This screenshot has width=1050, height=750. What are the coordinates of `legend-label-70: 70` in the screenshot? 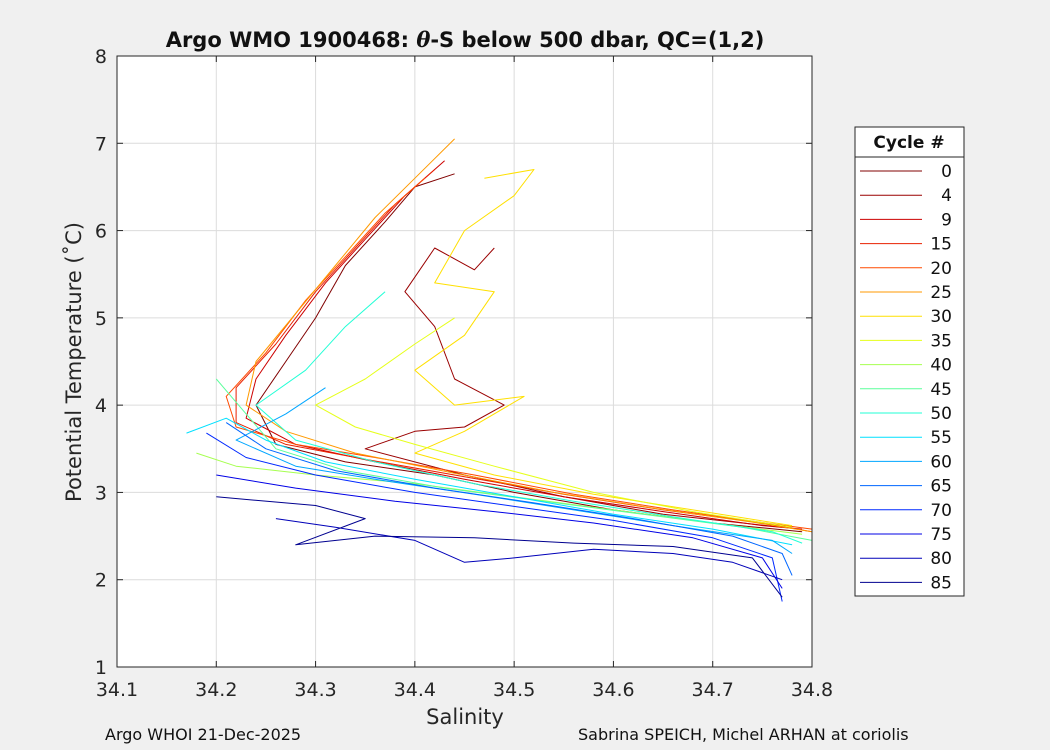 It's located at (941, 511).